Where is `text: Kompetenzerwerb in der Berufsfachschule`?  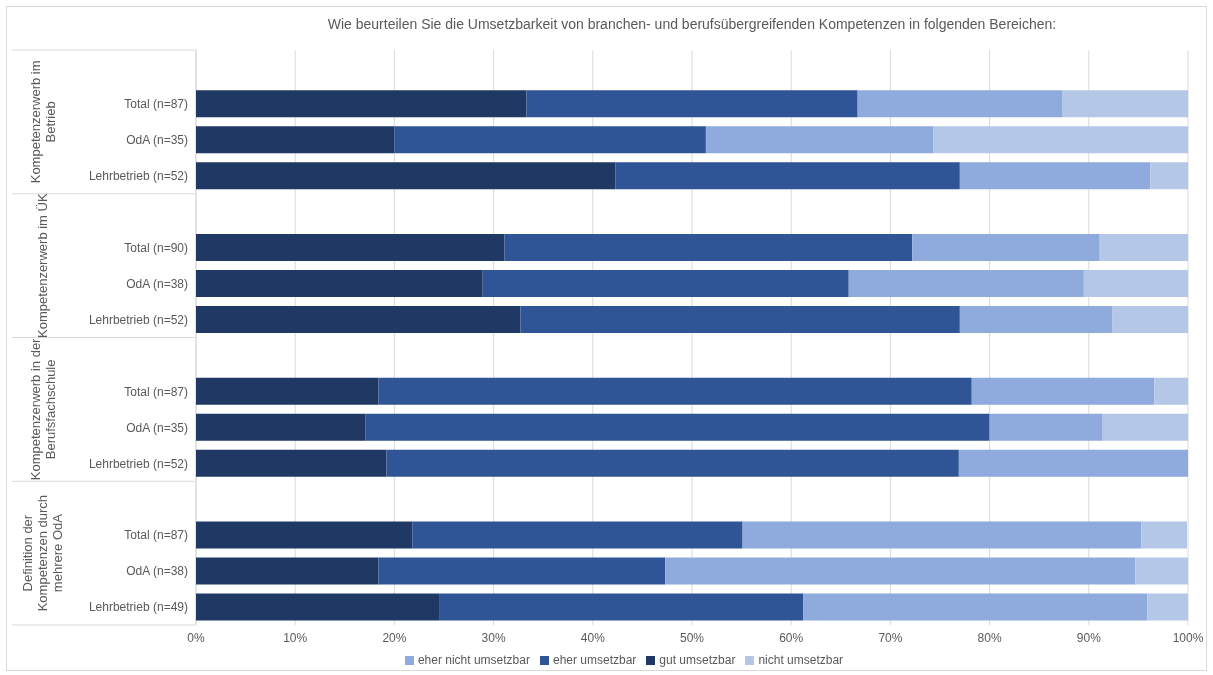
text: Kompetenzerwerb in der Berufsfachschule is located at coordinates (42, 409).